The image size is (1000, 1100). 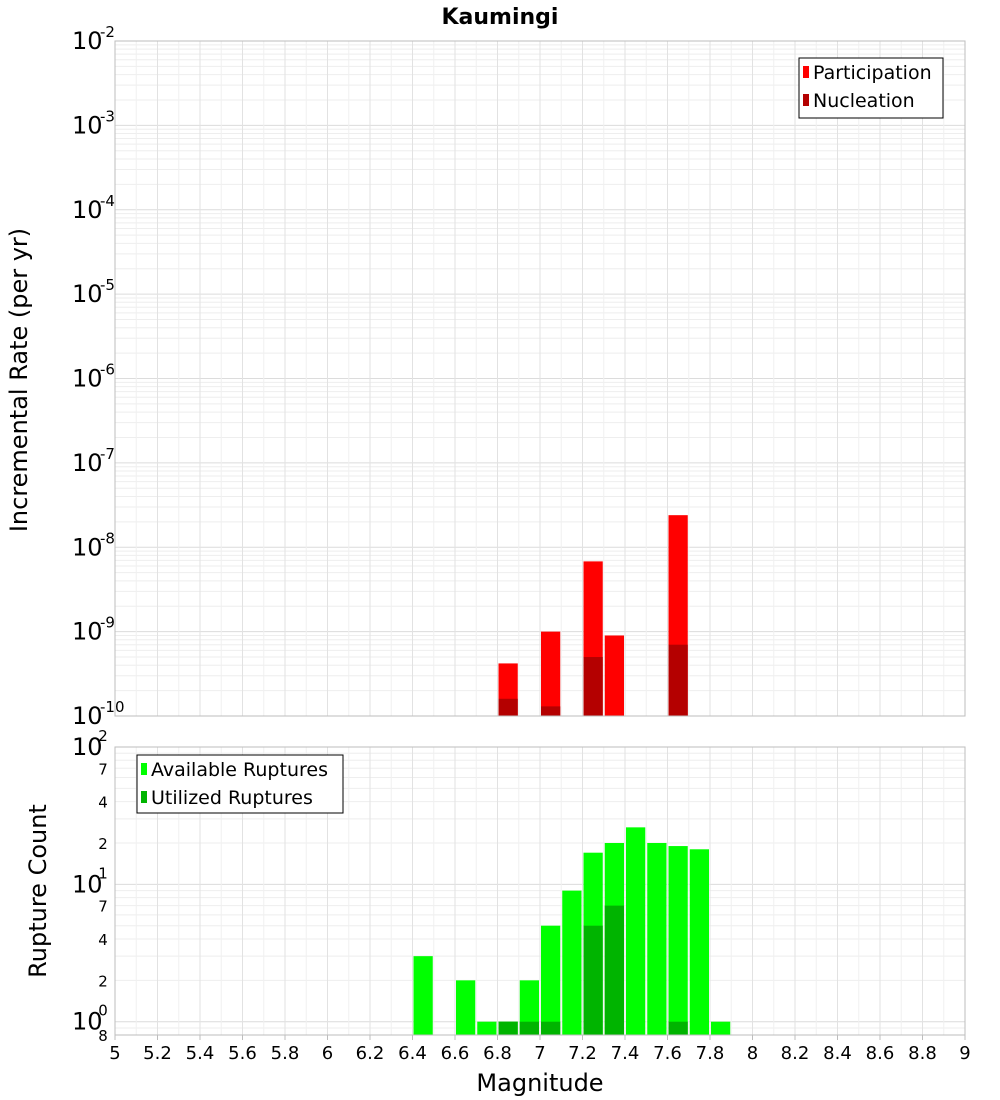 I want to click on x-tick-label: 5.8, so click(x=285, y=1053).